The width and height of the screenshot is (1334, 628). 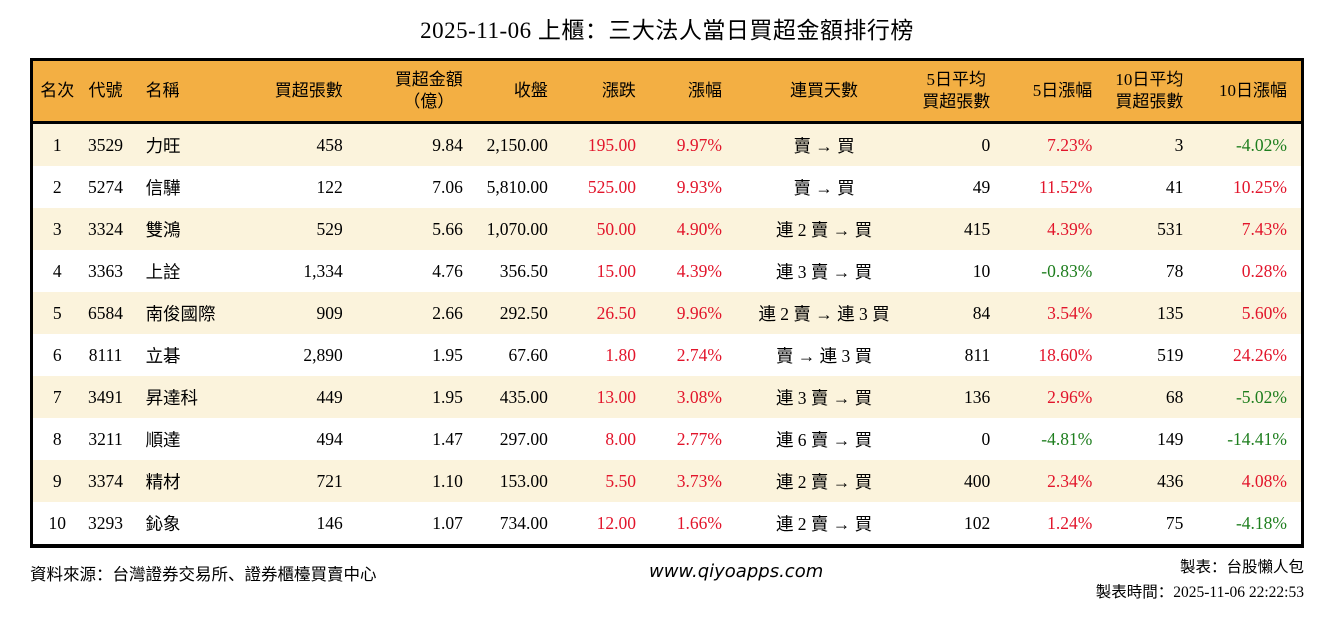 What do you see at coordinates (699, 396) in the screenshot?
I see `cell-change-pct: 3.08%` at bounding box center [699, 396].